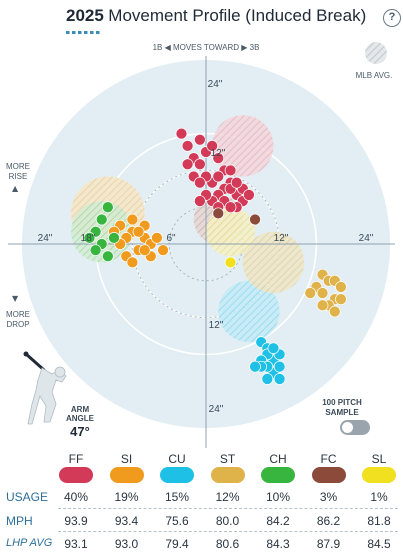 The image size is (403, 553). Describe the element at coordinates (227, 459) in the screenshot. I see `pitch-type-header-st: ST` at that location.